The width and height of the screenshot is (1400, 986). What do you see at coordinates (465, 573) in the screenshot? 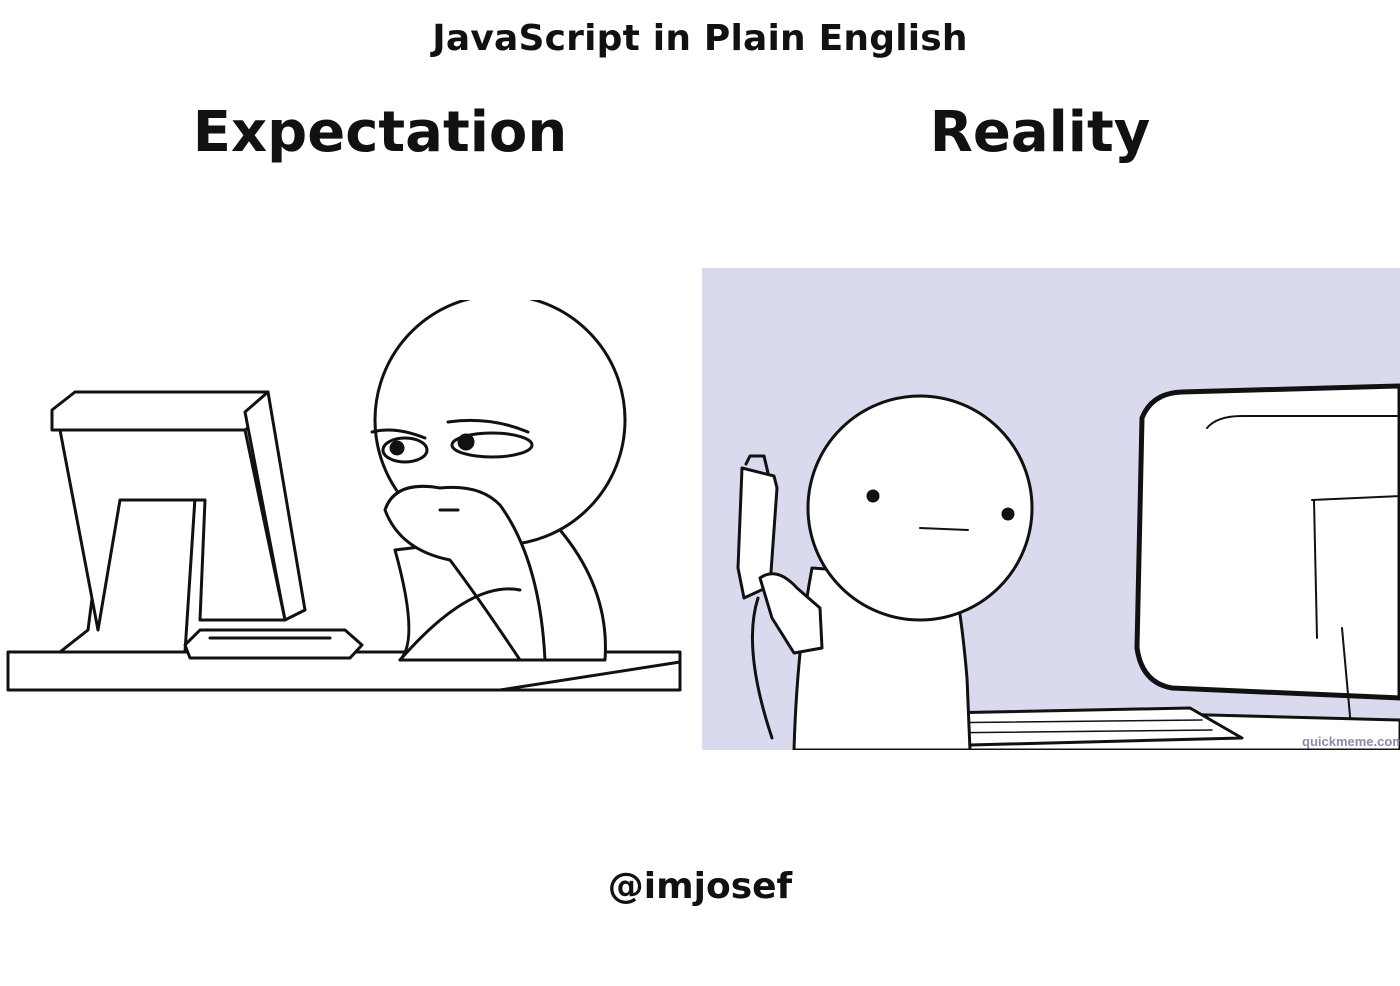
I see `person-beard` at bounding box center [465, 573].